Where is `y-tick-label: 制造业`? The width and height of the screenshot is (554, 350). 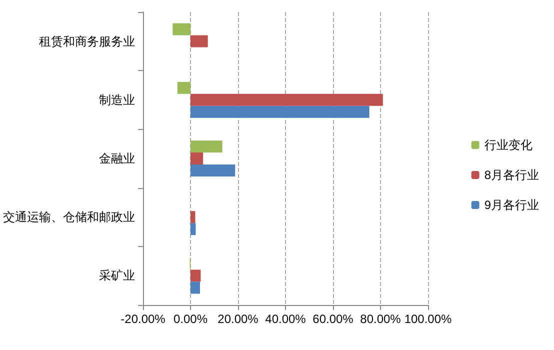
y-tick-label: 制造业 is located at coordinates (117, 99).